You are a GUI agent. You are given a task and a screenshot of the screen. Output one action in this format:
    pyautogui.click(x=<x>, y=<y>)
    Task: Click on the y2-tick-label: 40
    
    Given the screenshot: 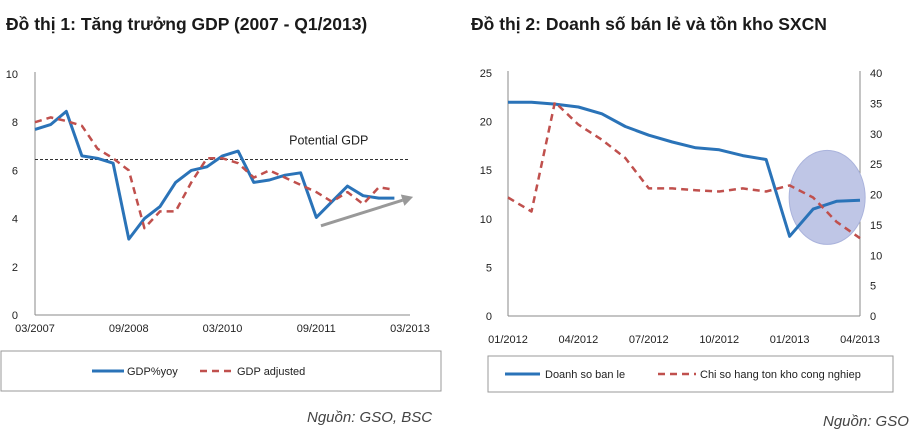 What is the action you would take?
    pyautogui.click(x=876, y=74)
    